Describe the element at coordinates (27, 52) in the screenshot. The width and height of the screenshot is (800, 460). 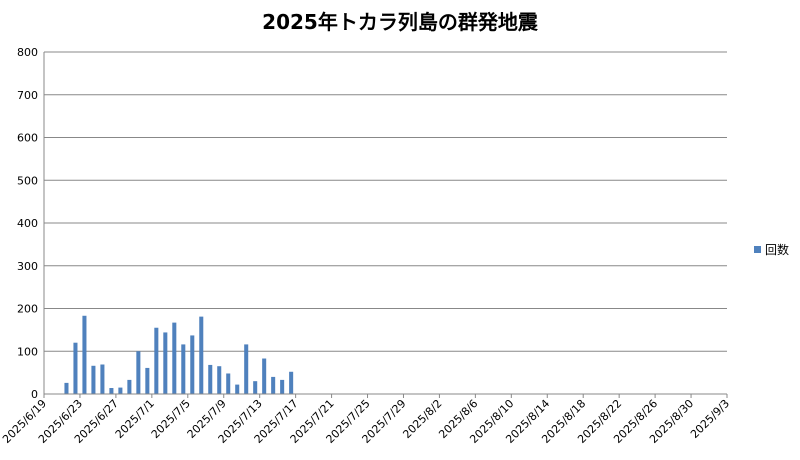
I see `y-tick-label: 800` at that location.